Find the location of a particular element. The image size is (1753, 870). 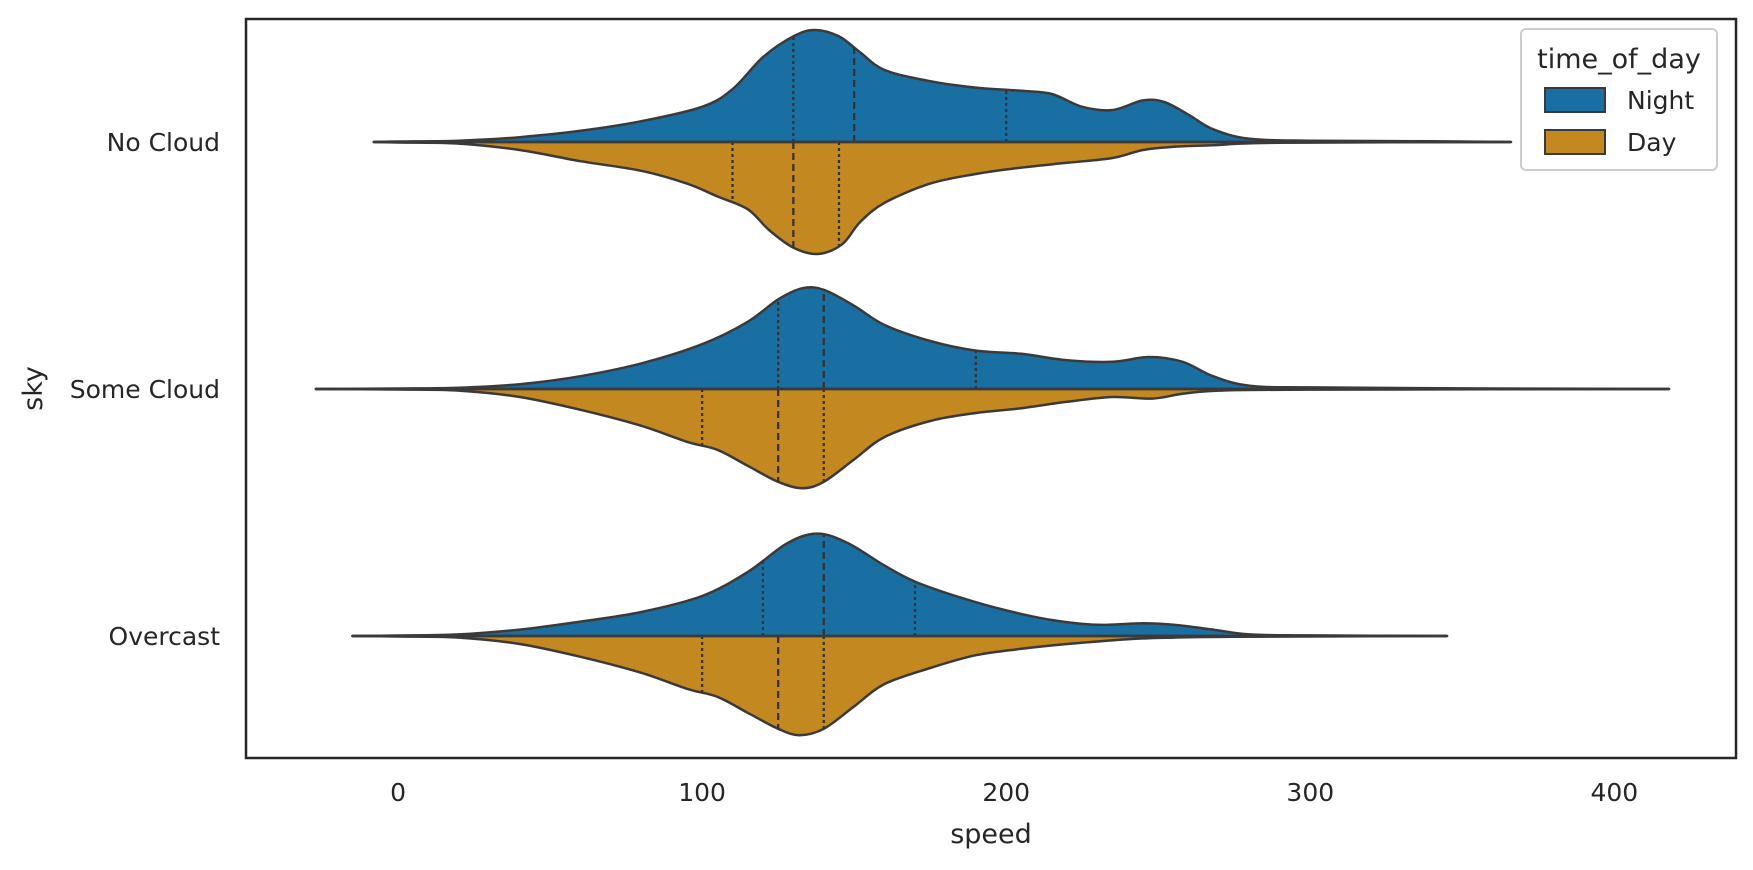

violin-day-no-cloud is located at coordinates (942, 198).